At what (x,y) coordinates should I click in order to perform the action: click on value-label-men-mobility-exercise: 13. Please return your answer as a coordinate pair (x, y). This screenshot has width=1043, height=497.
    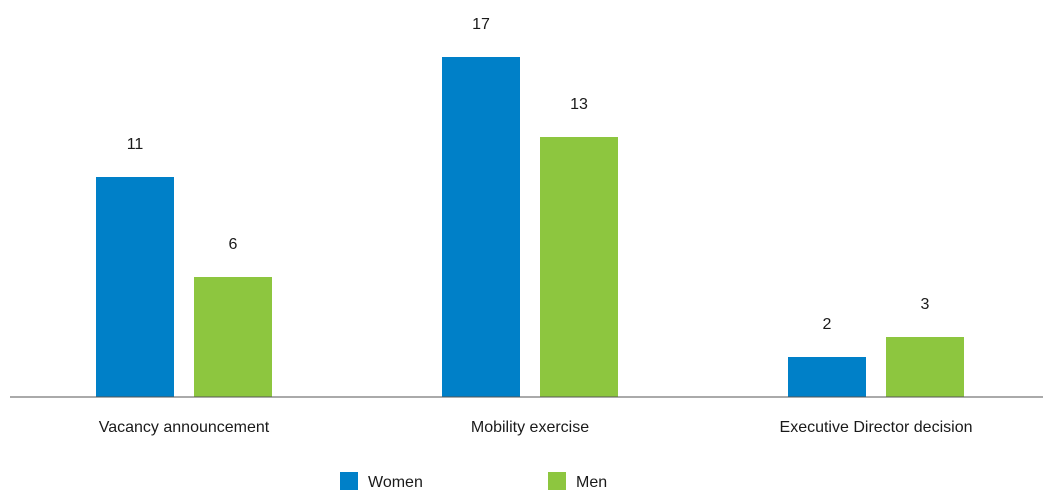
    Looking at the image, I should click on (579, 104).